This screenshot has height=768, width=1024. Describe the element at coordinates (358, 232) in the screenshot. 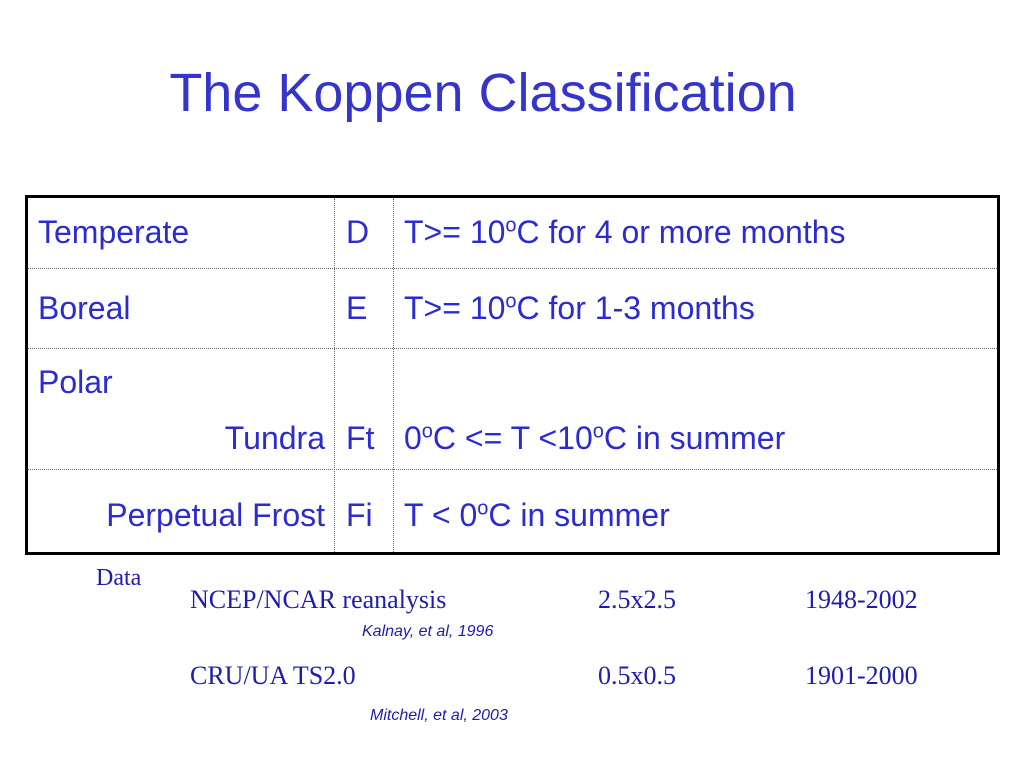

I see `cell: D` at that location.